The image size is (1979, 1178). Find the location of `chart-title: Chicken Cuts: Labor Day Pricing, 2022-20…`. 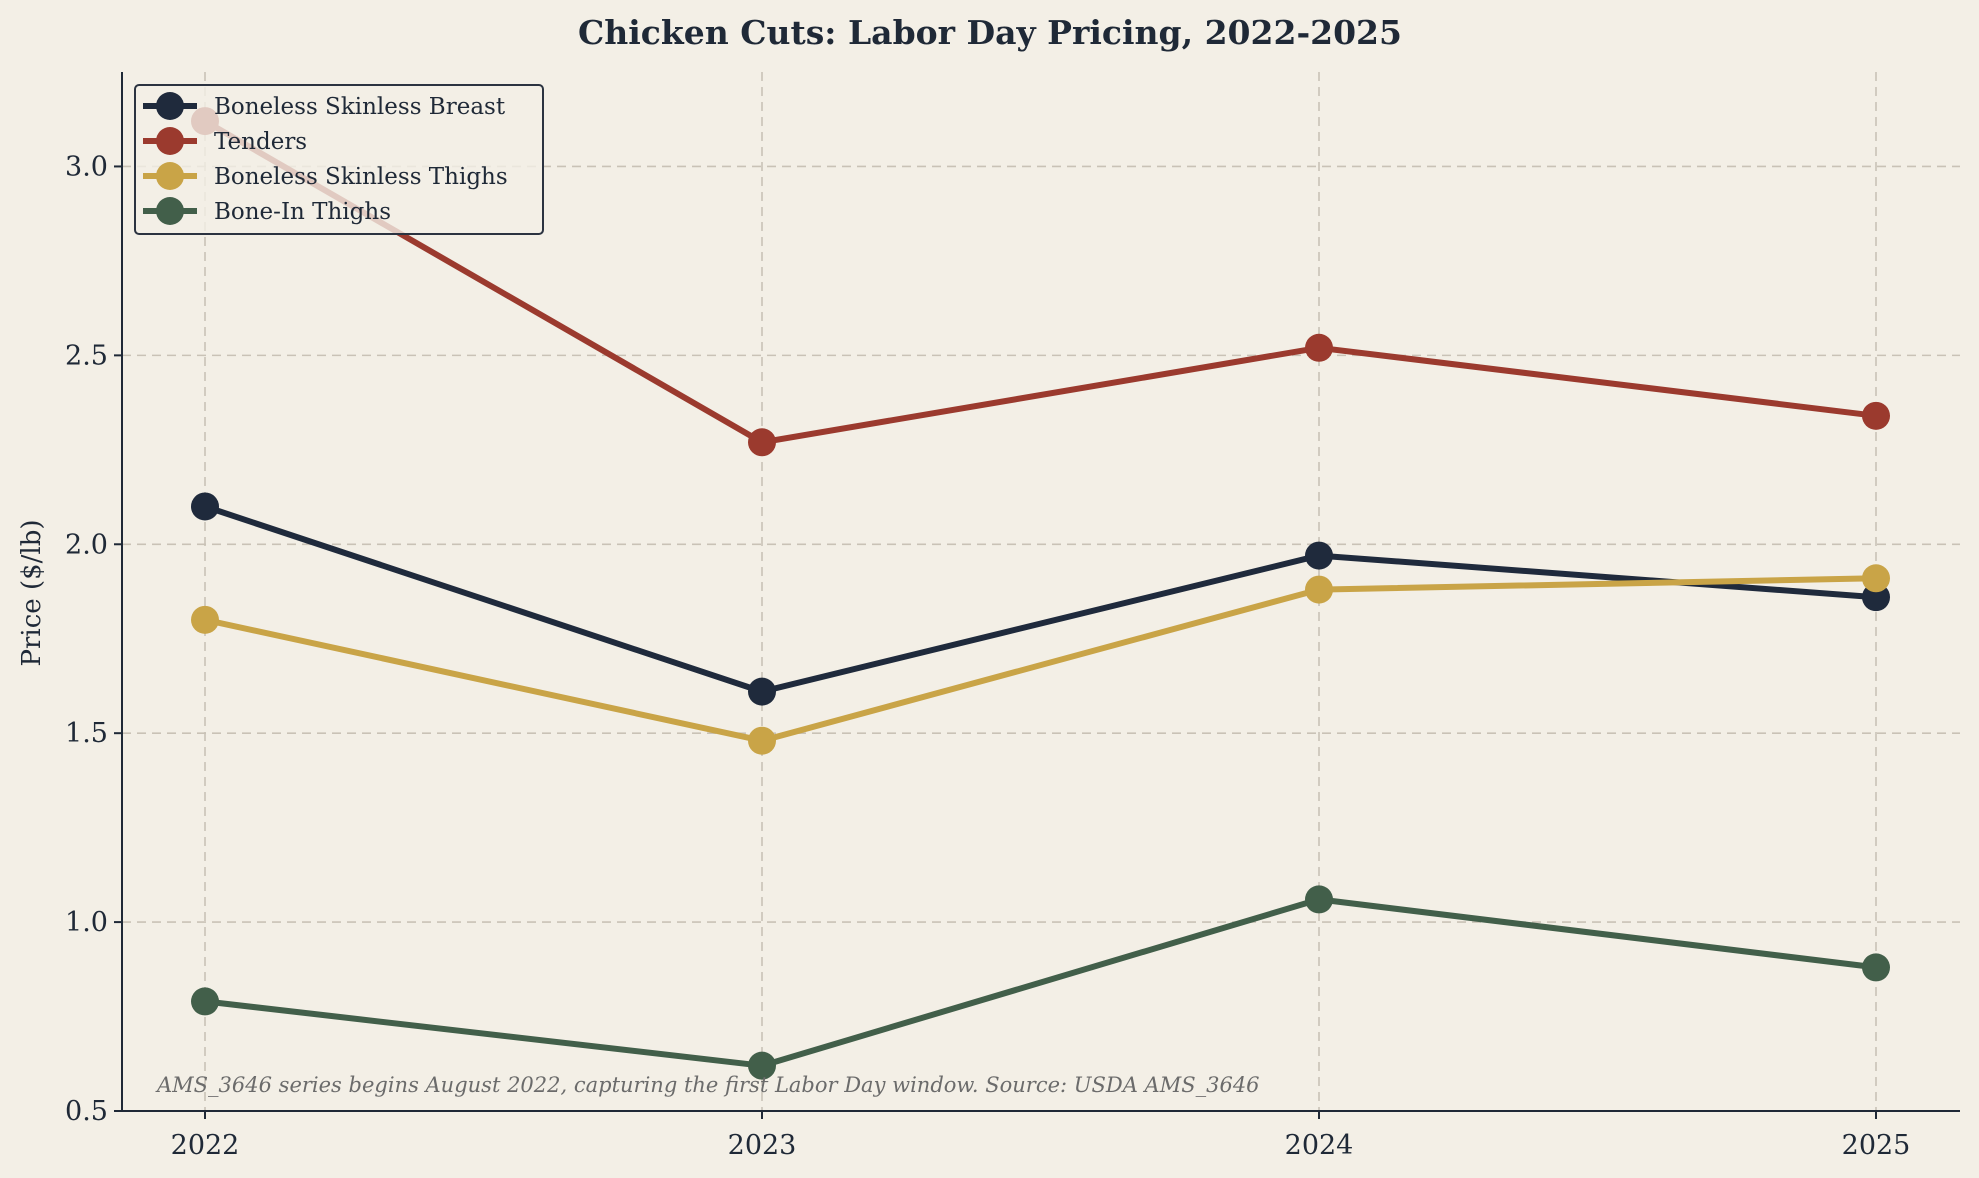

chart-title: Chicken Cuts: Labor Day Pricing, 2022-20… is located at coordinates (990, 32).